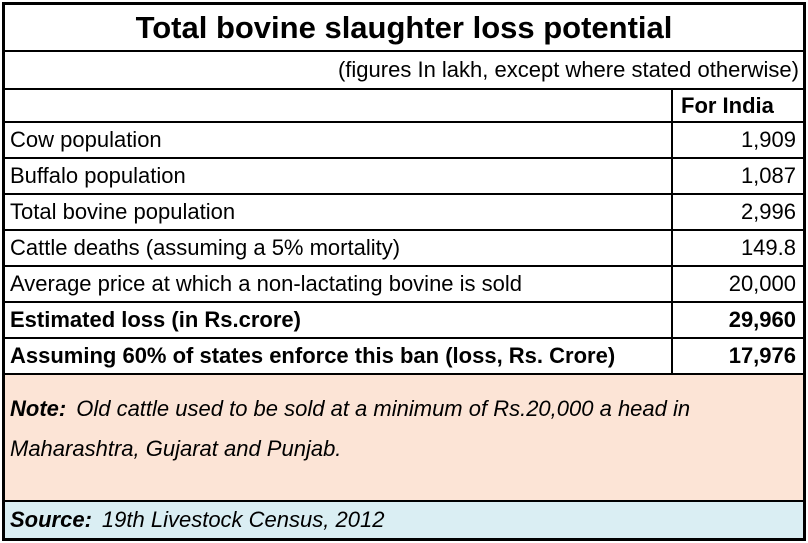  I want to click on table-row: Total bovine population 2,996, so click(404, 213).